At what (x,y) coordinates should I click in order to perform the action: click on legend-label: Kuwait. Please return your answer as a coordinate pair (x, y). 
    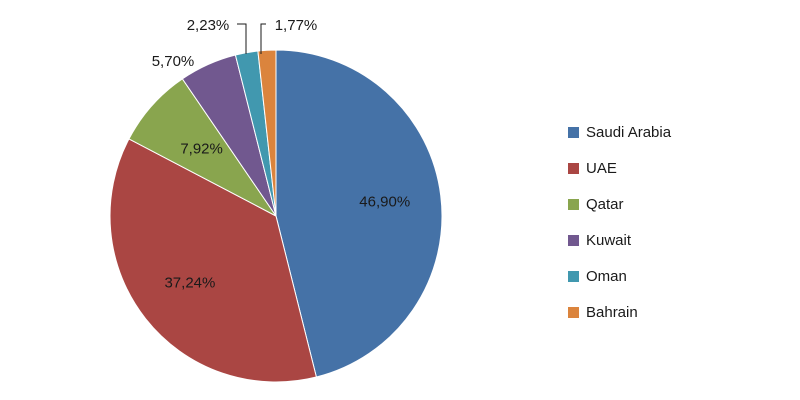
    Looking at the image, I should click on (609, 240).